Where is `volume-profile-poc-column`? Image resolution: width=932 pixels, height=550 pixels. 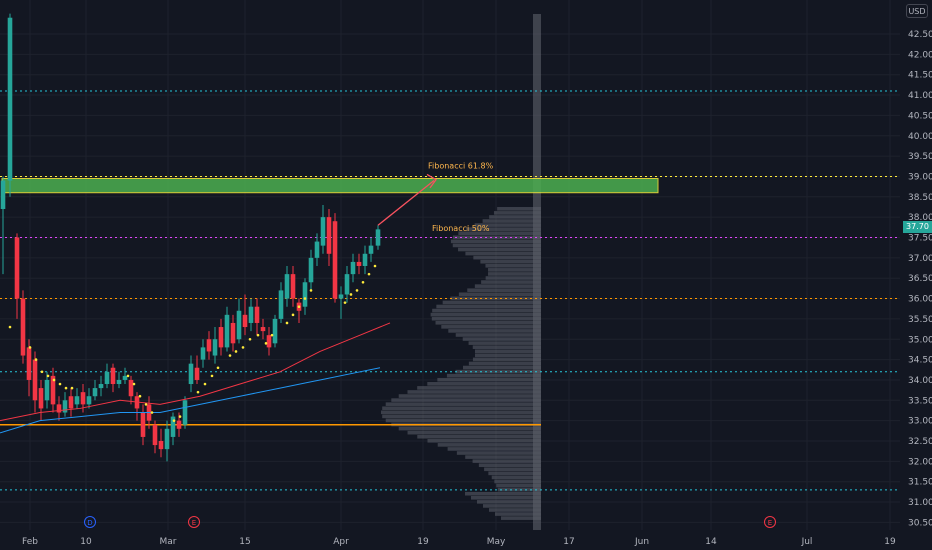 volume-profile-poc-column is located at coordinates (537, 272).